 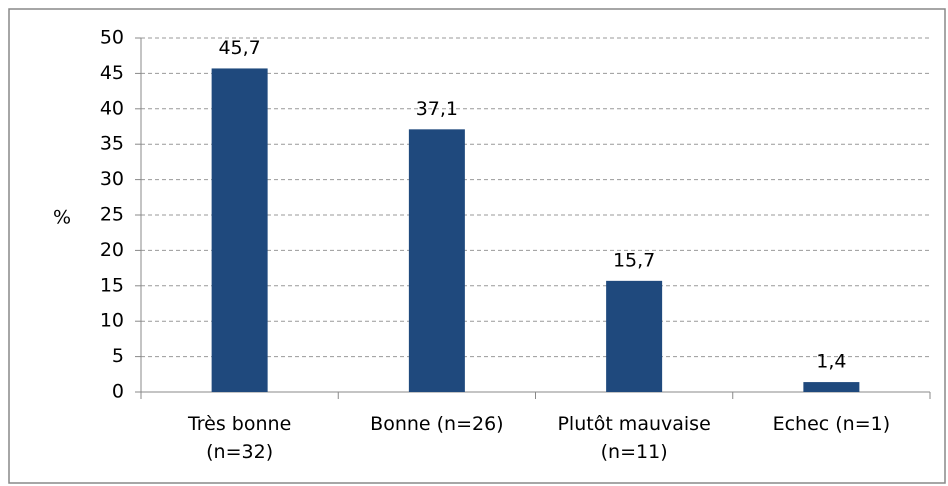 I want to click on y-tick-label: 10, so click(x=112, y=321).